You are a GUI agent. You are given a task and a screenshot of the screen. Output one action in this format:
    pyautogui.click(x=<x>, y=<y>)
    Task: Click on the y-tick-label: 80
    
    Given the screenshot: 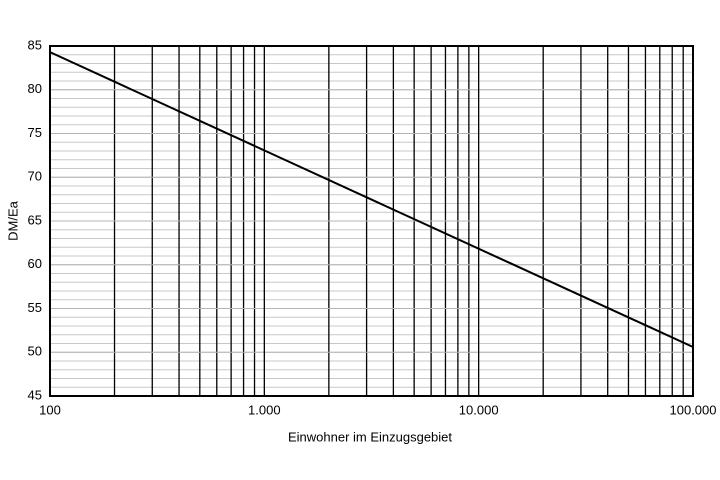 What is the action you would take?
    pyautogui.click(x=35, y=88)
    